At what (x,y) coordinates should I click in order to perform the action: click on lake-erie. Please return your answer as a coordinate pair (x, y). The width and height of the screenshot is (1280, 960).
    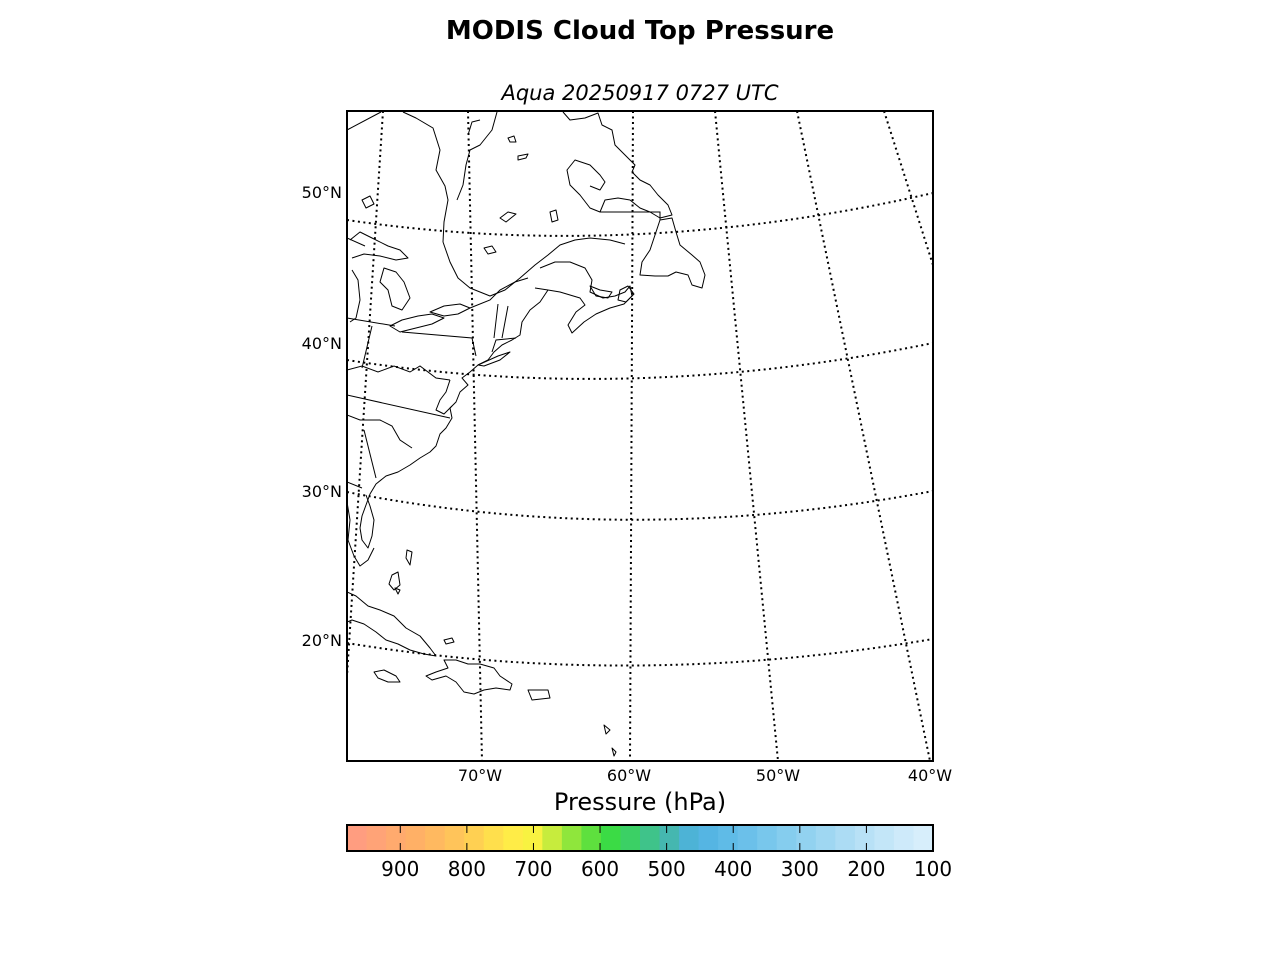
    Looking at the image, I should click on (417, 323).